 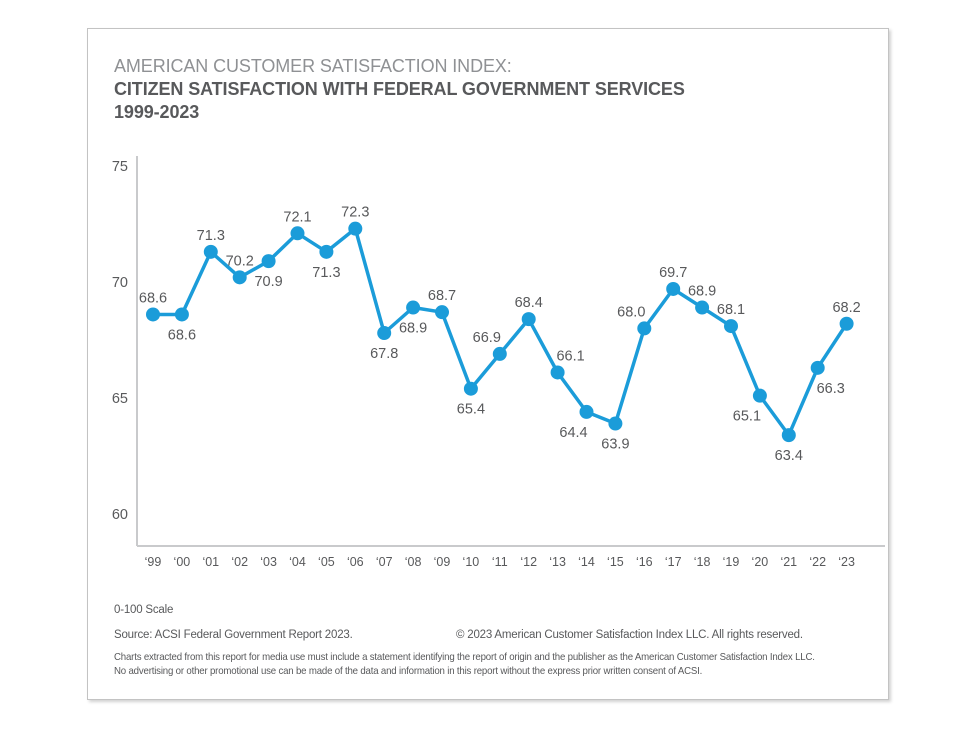 What do you see at coordinates (239, 562) in the screenshot?
I see `x-tick-label: ‘02` at bounding box center [239, 562].